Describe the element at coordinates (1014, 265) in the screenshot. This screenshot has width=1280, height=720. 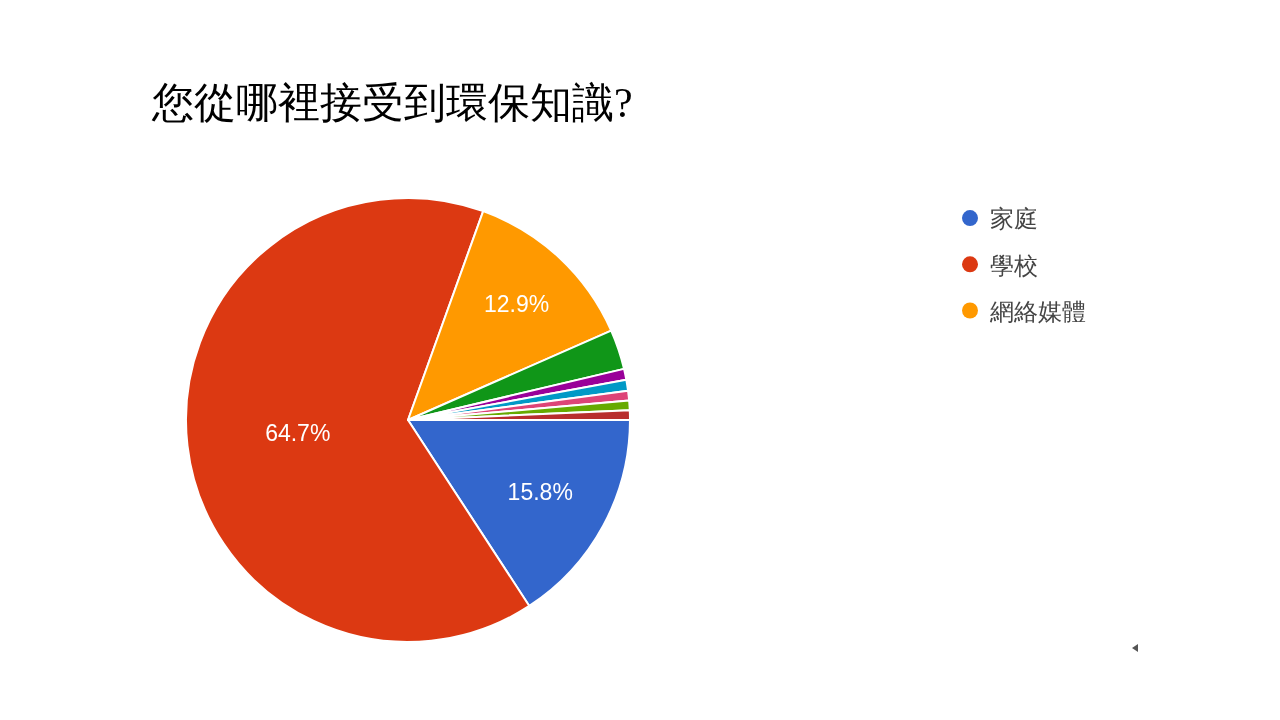
I see `legend-label: 學校` at that location.